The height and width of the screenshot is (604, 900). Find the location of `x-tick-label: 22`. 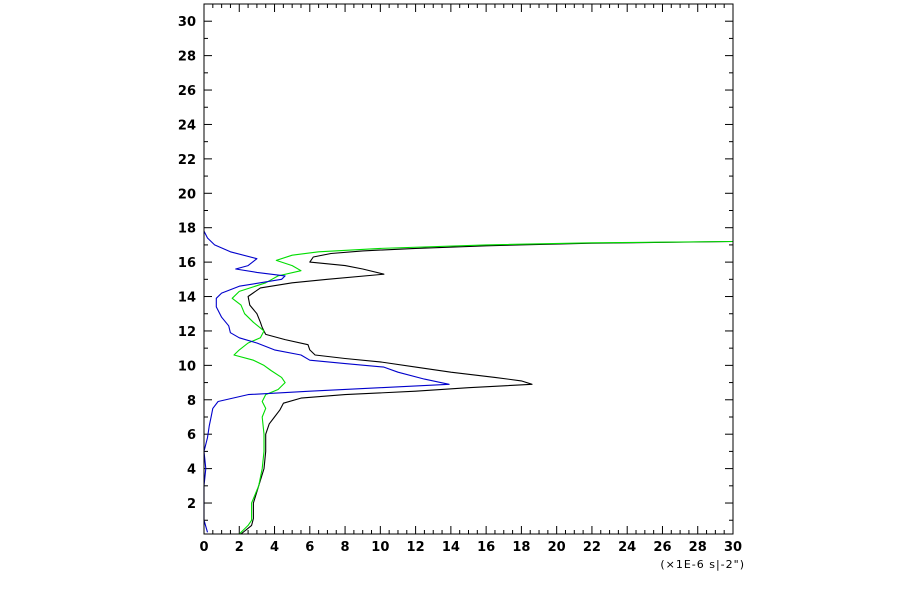

x-tick-label: 22 is located at coordinates (592, 547).